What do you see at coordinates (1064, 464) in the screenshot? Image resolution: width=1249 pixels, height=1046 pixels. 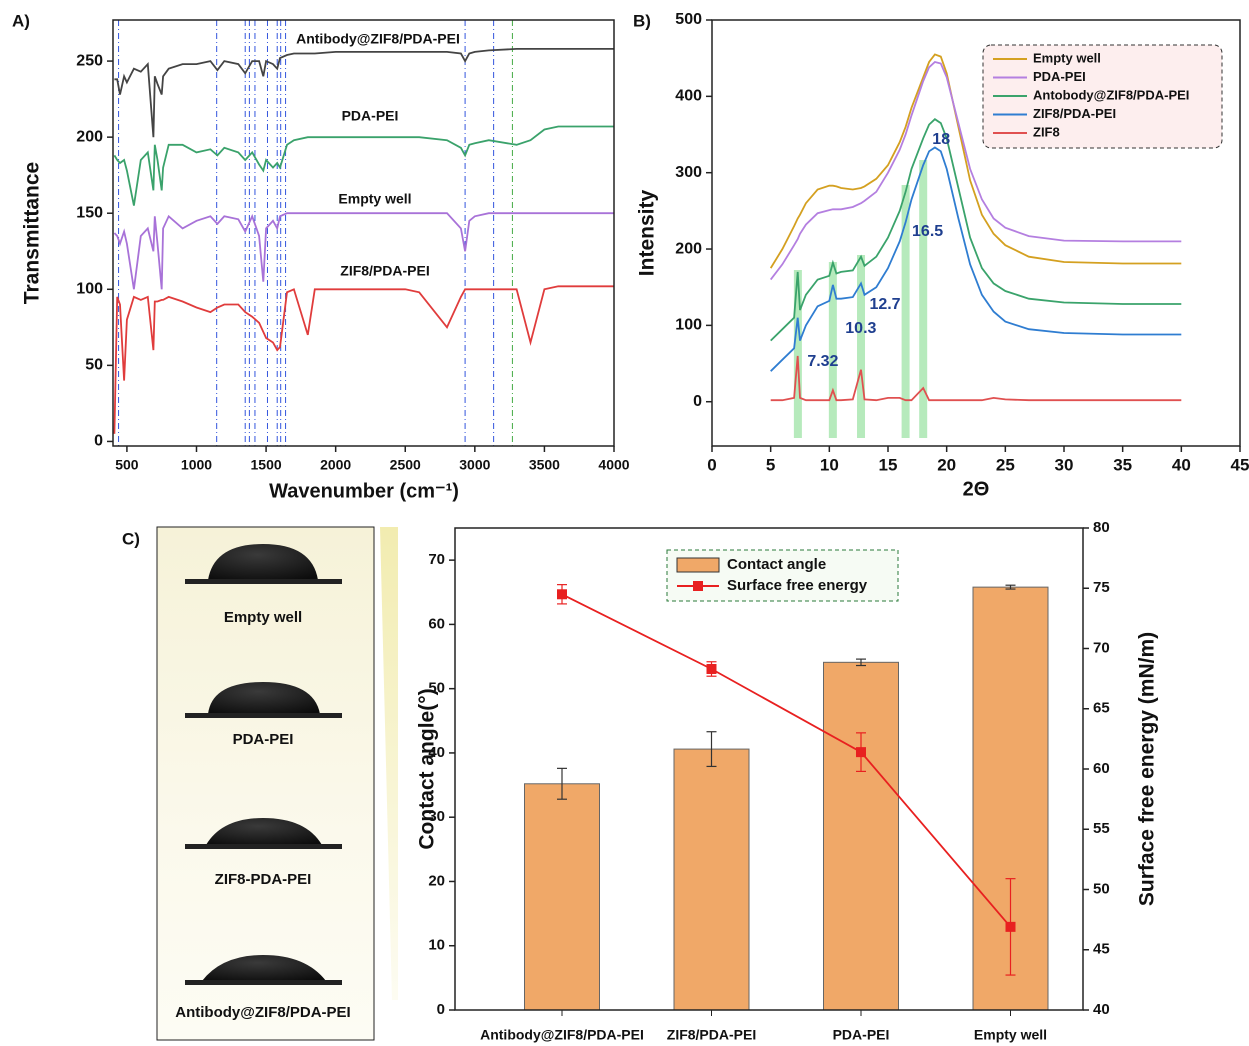 I see `x-tick-label: 30` at bounding box center [1064, 464].